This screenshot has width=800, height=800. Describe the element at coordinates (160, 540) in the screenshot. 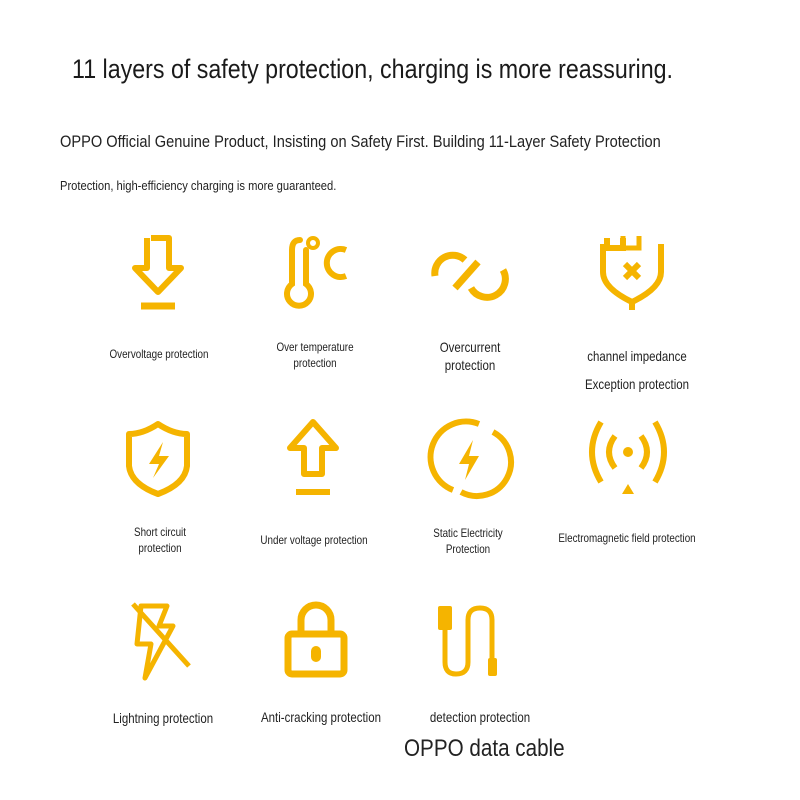

I see `feature-label-short-circuit: Short circuit protection` at that location.